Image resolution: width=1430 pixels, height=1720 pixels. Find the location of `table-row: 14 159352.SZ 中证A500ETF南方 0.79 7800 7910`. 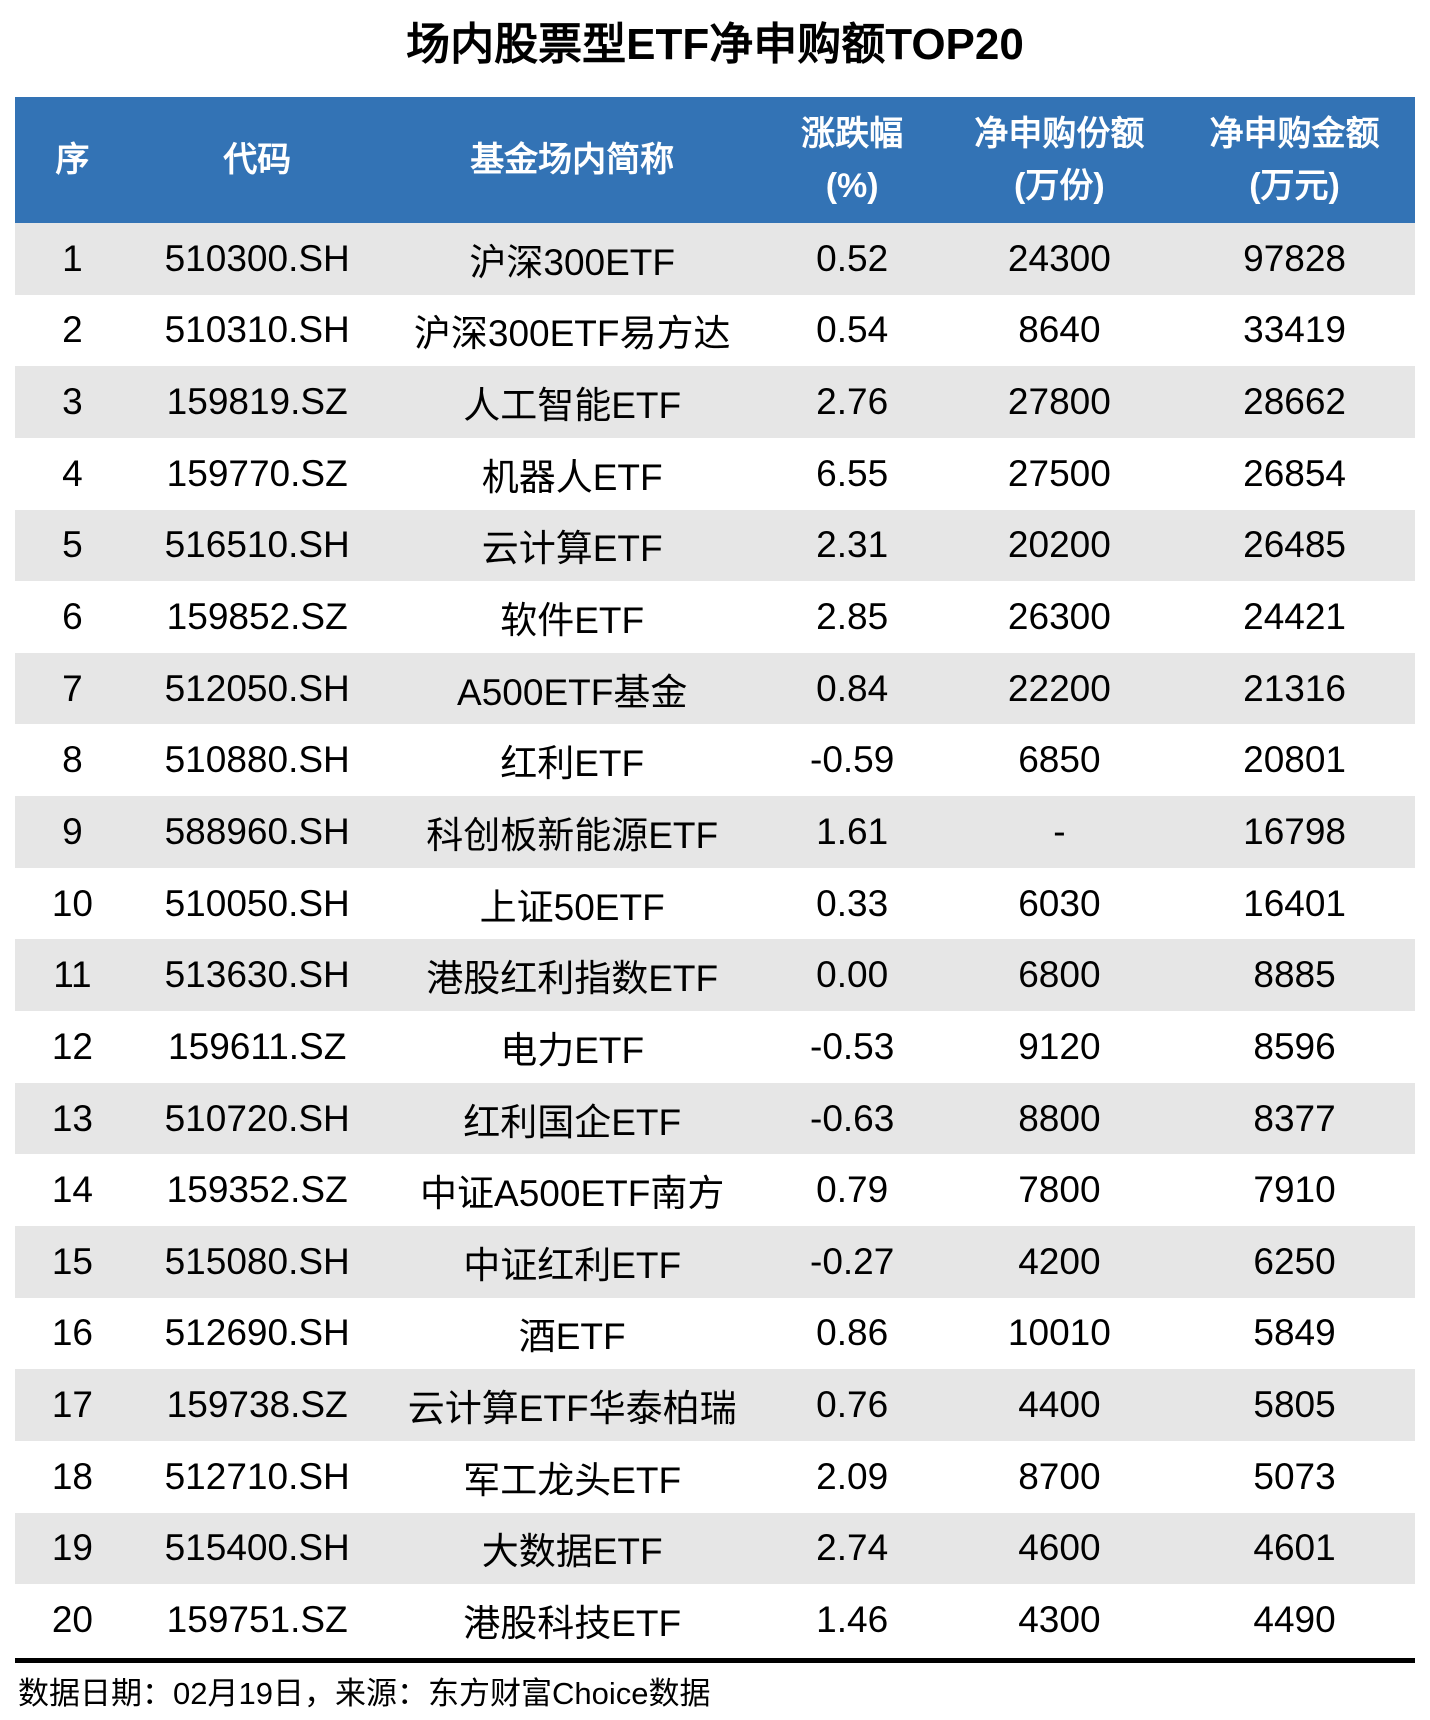

table-row: 14 159352.SZ 中证A500ETF南方 0.79 7800 7910 is located at coordinates (715, 1190).